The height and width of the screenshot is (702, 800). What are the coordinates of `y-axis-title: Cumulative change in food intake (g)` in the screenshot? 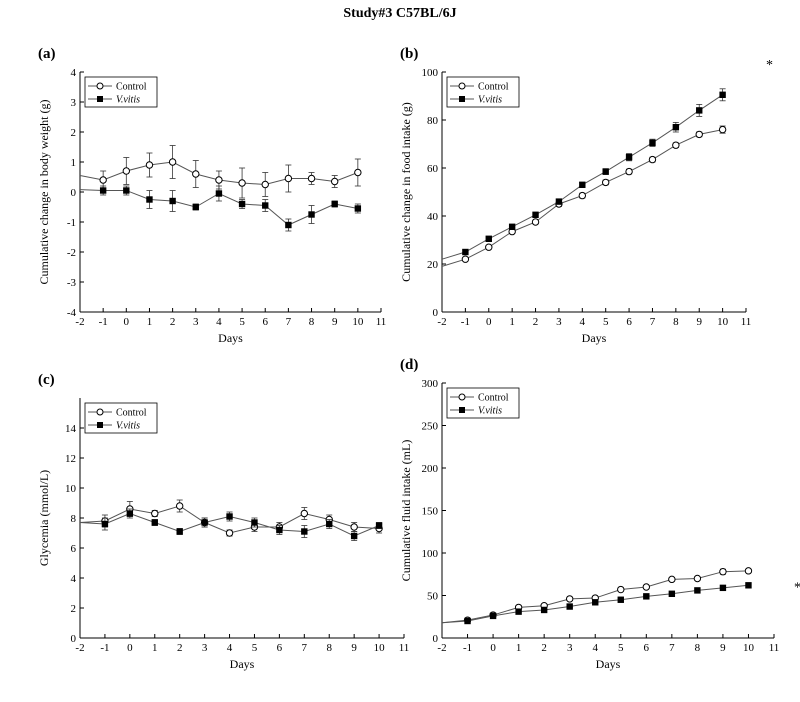 It's located at (406, 192).